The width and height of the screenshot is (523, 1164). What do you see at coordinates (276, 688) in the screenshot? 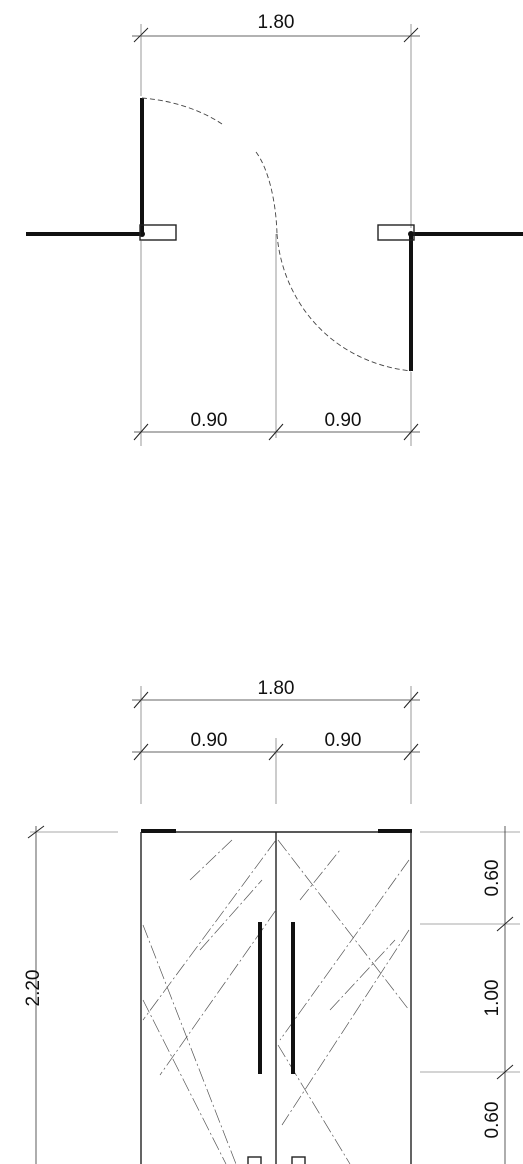
I see `elevation-total-width-label: 1.80` at bounding box center [276, 688].